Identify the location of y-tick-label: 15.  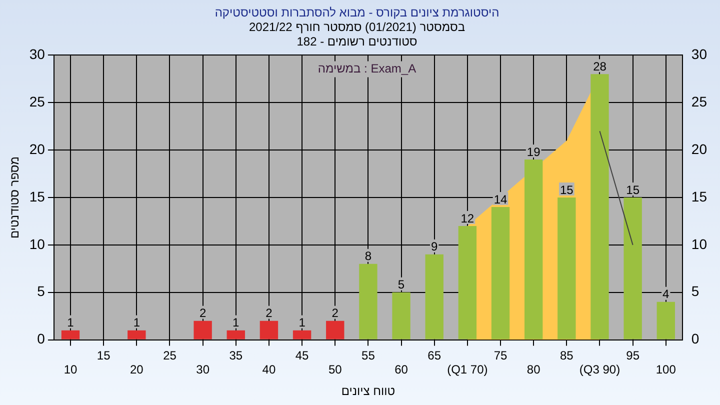
(37, 196).